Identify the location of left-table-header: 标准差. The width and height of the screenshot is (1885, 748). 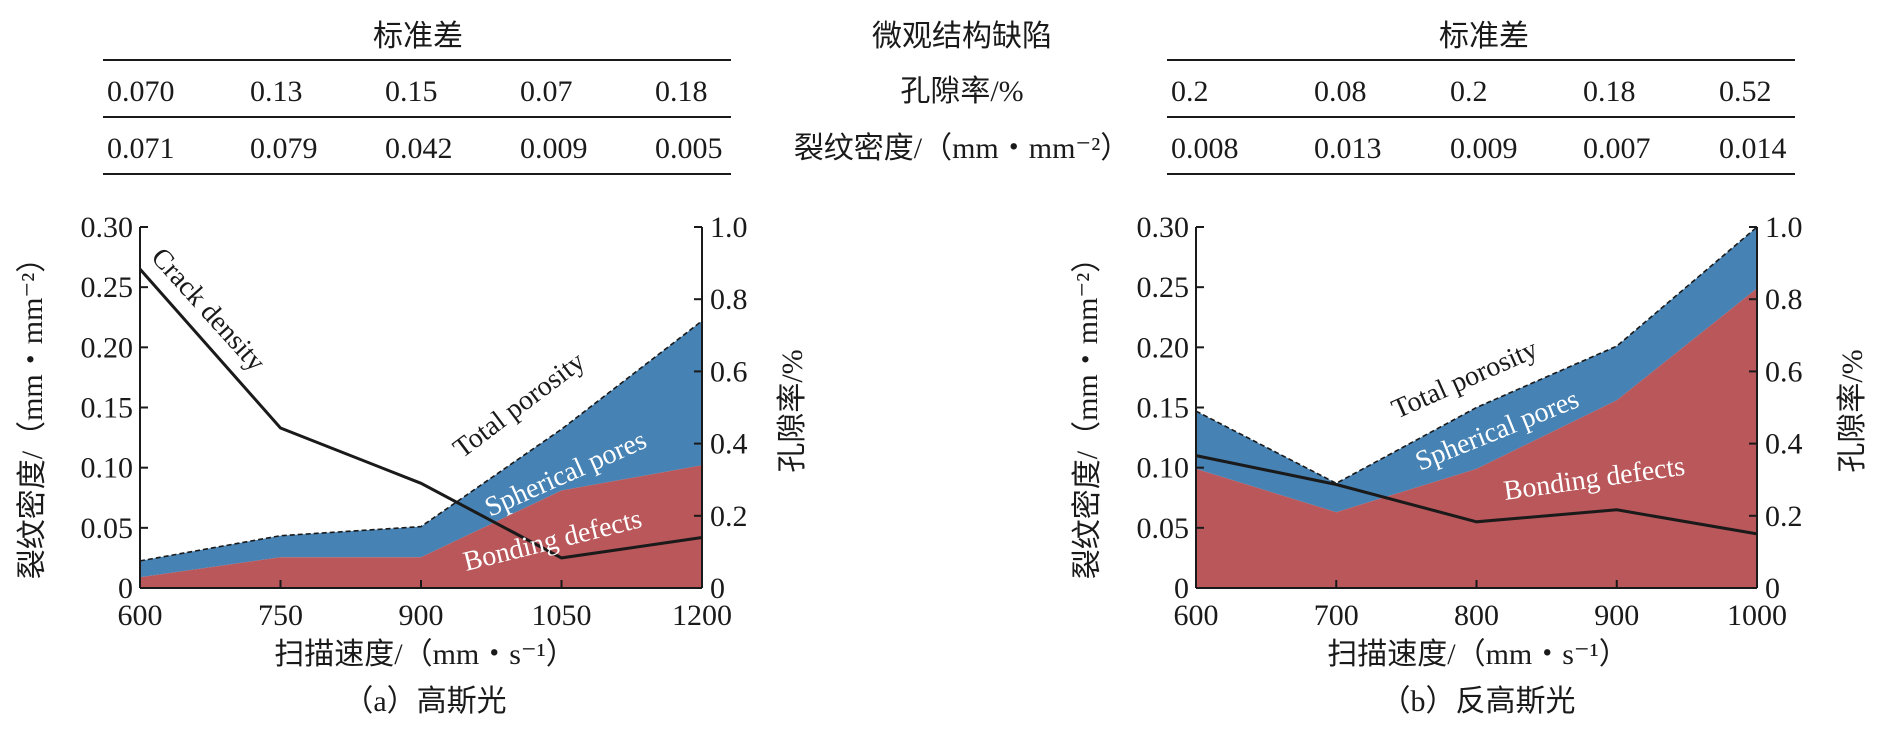
(418, 36).